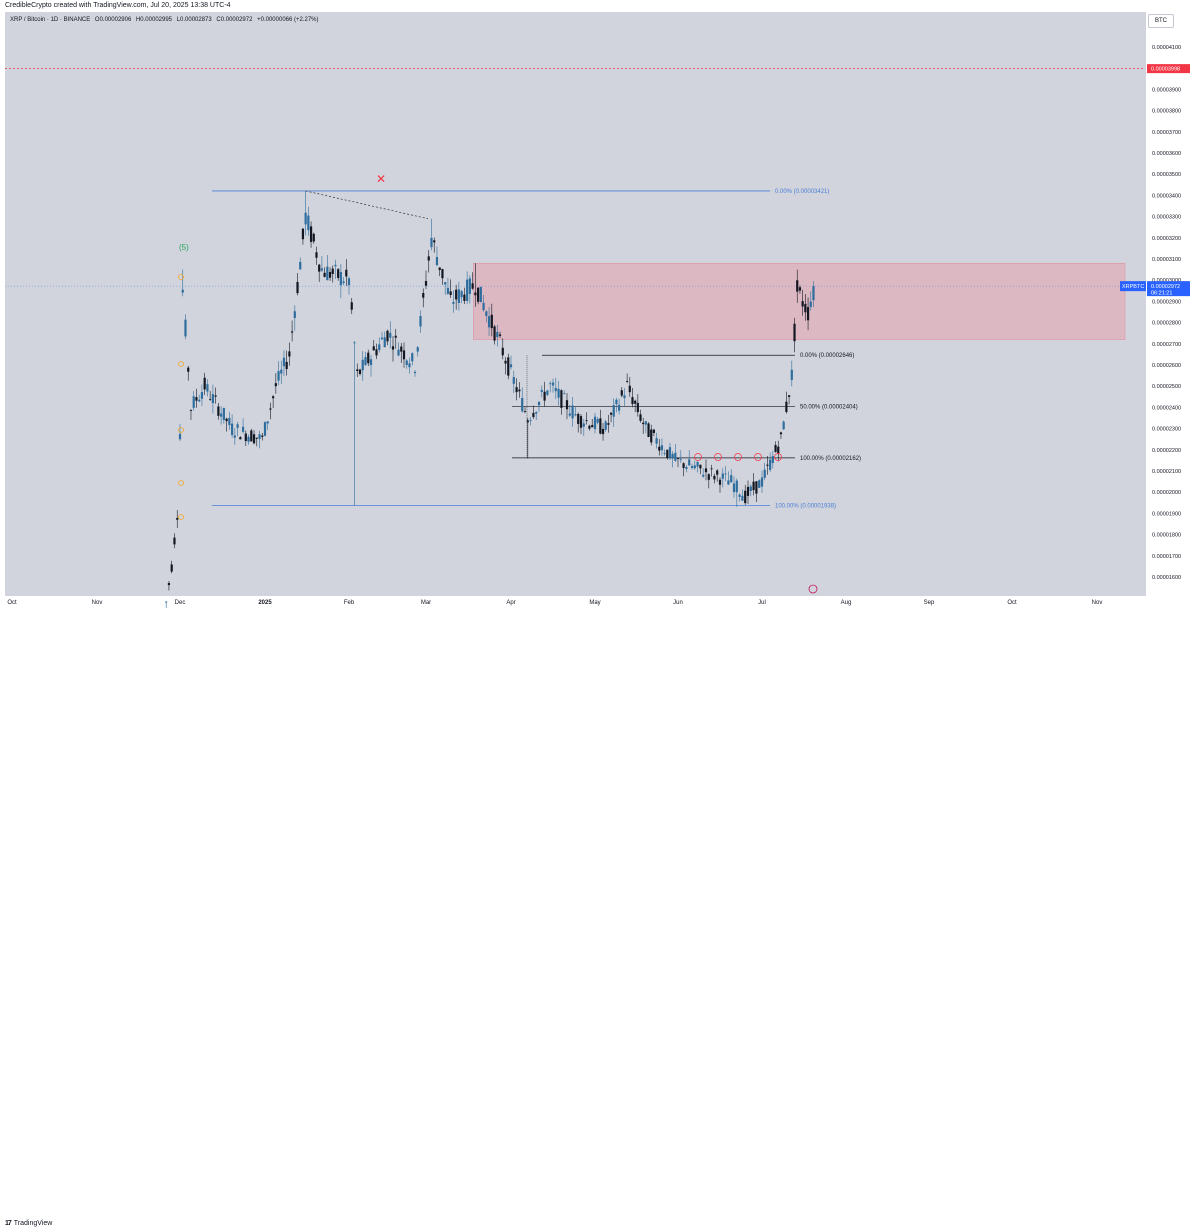 The width and height of the screenshot is (1200, 1227). I want to click on close-value: C0.00002972, so click(234, 20).